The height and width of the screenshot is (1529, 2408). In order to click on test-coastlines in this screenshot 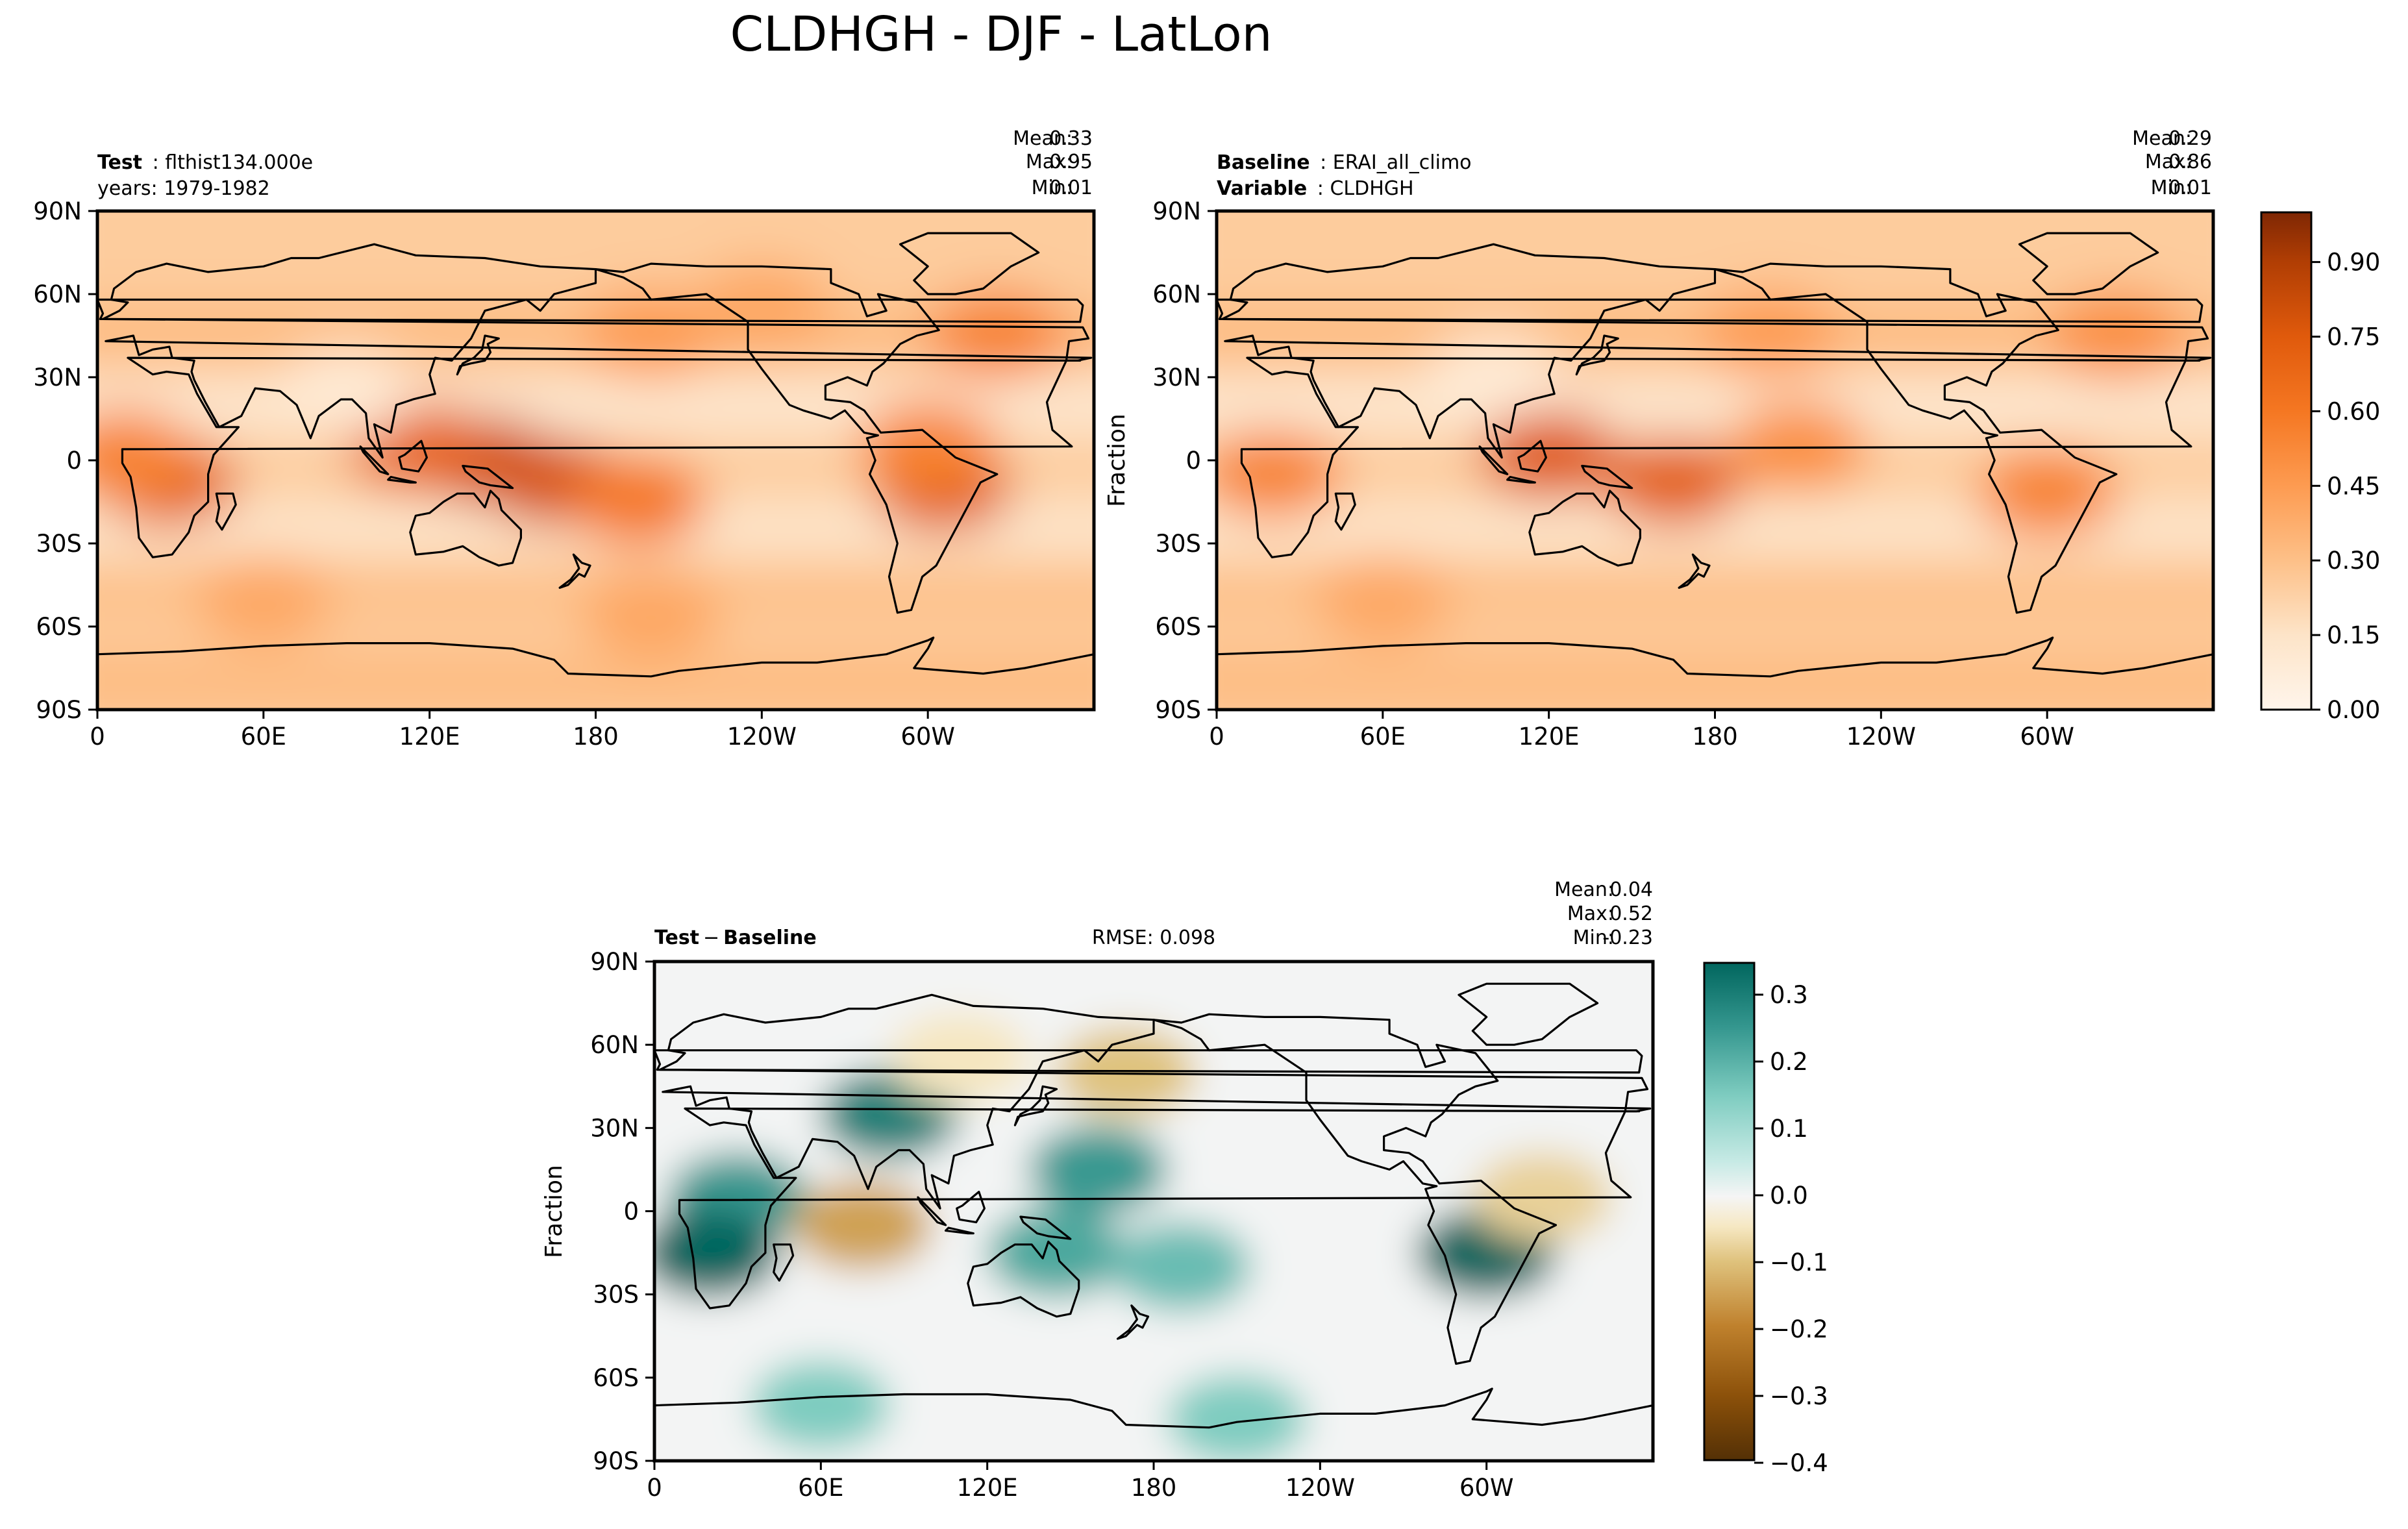, I will do `click(595, 471)`.